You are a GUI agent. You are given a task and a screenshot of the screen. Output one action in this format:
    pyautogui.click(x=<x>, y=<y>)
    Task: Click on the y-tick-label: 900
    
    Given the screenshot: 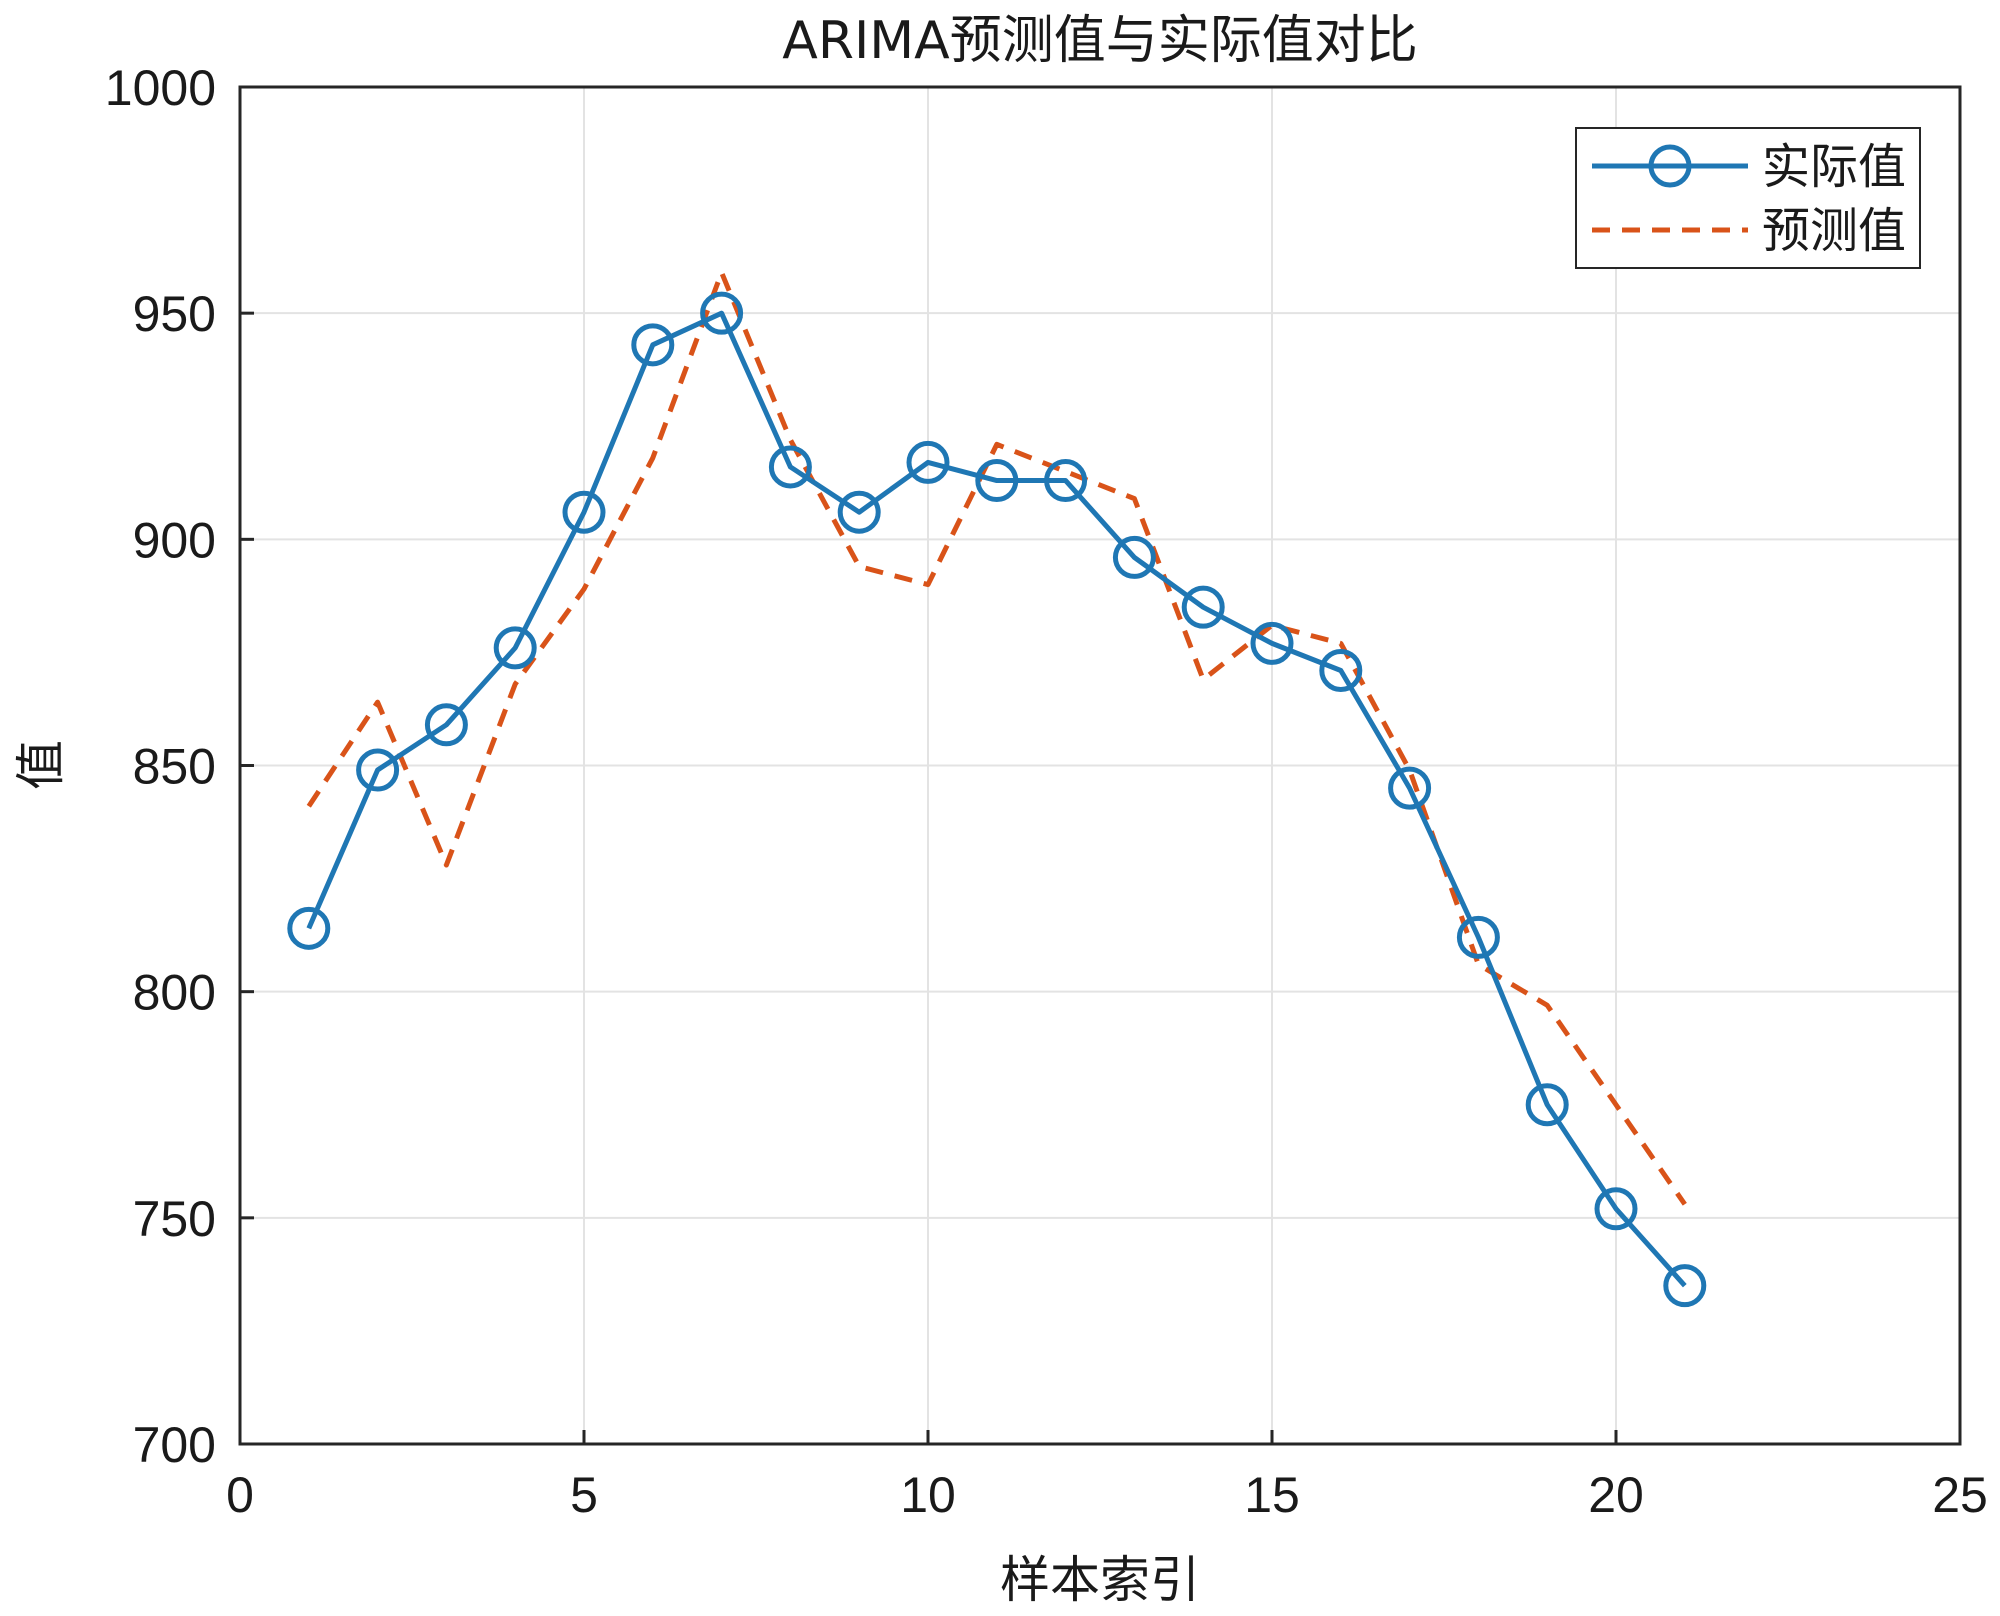 What is the action you would take?
    pyautogui.click(x=174, y=540)
    